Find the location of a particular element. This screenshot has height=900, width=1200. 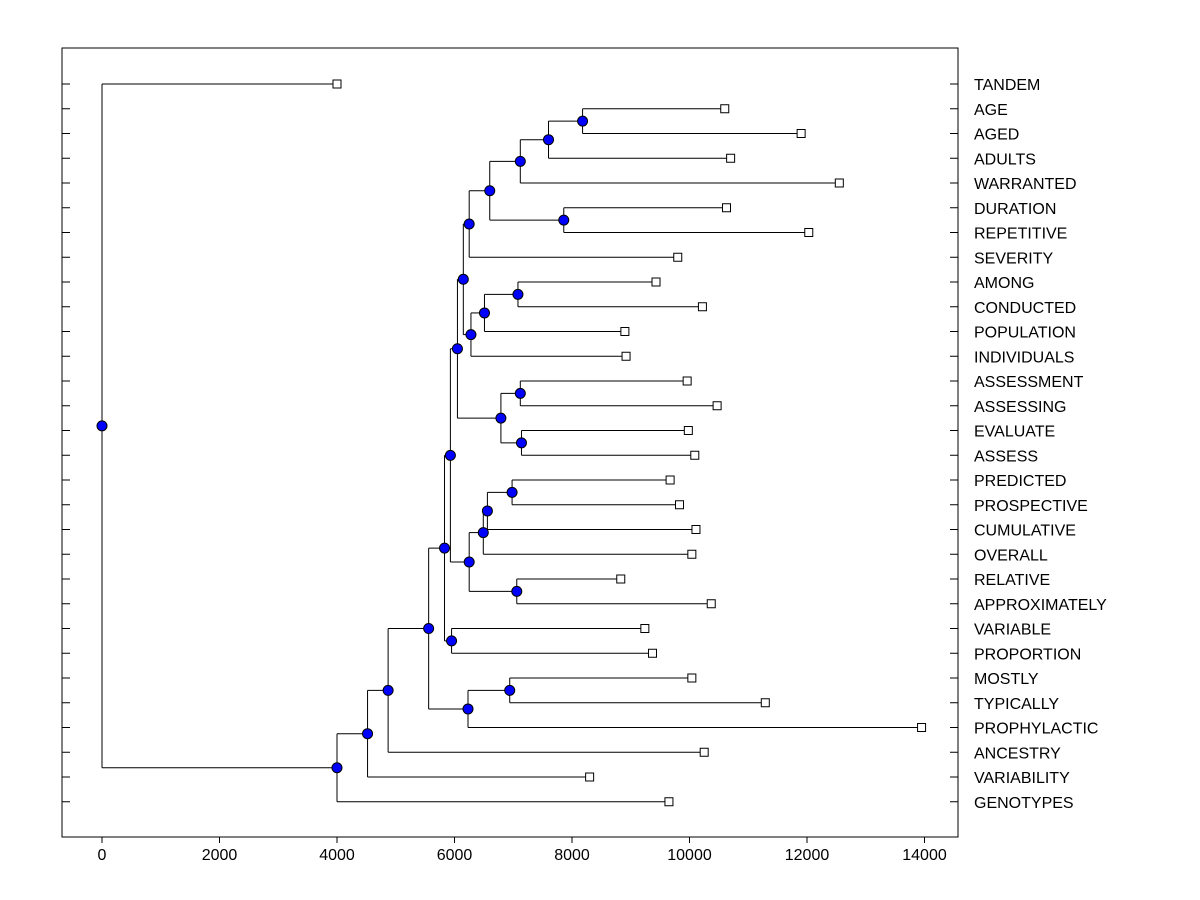

leaf-label-relative: RELATIVE is located at coordinates (1012, 580).